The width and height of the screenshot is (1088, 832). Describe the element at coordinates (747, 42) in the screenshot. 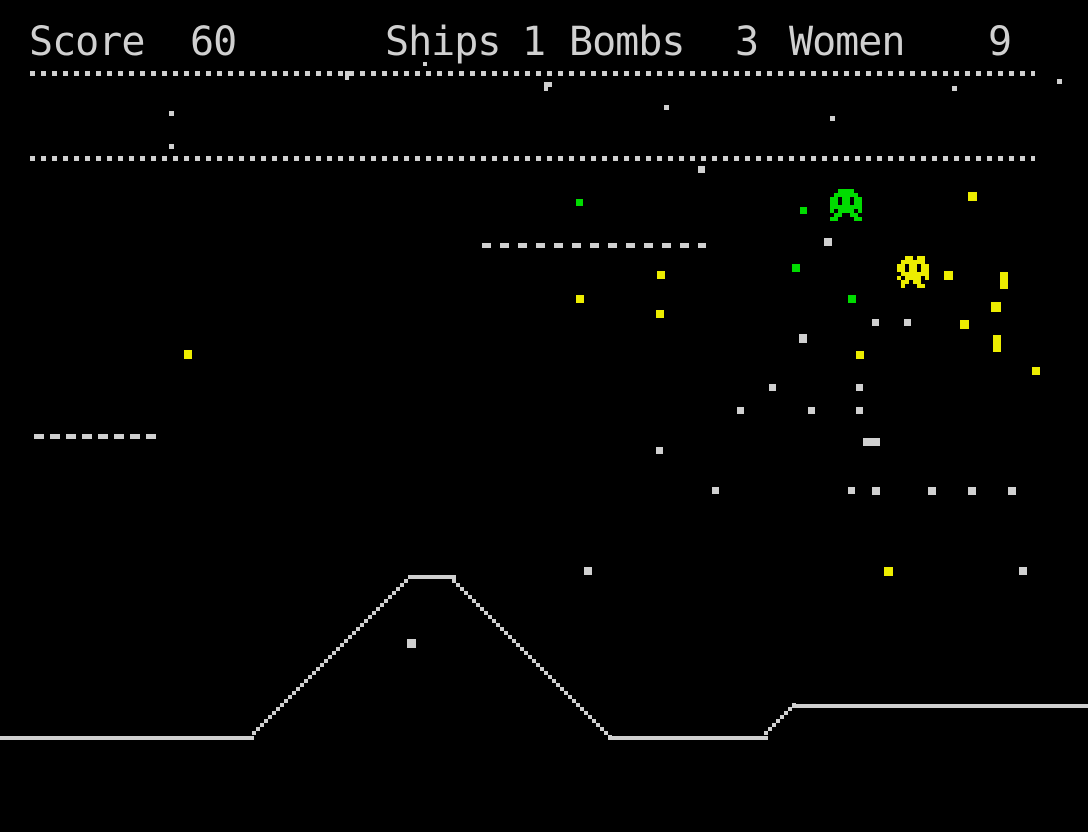

I see `bombs-value: 3` at that location.